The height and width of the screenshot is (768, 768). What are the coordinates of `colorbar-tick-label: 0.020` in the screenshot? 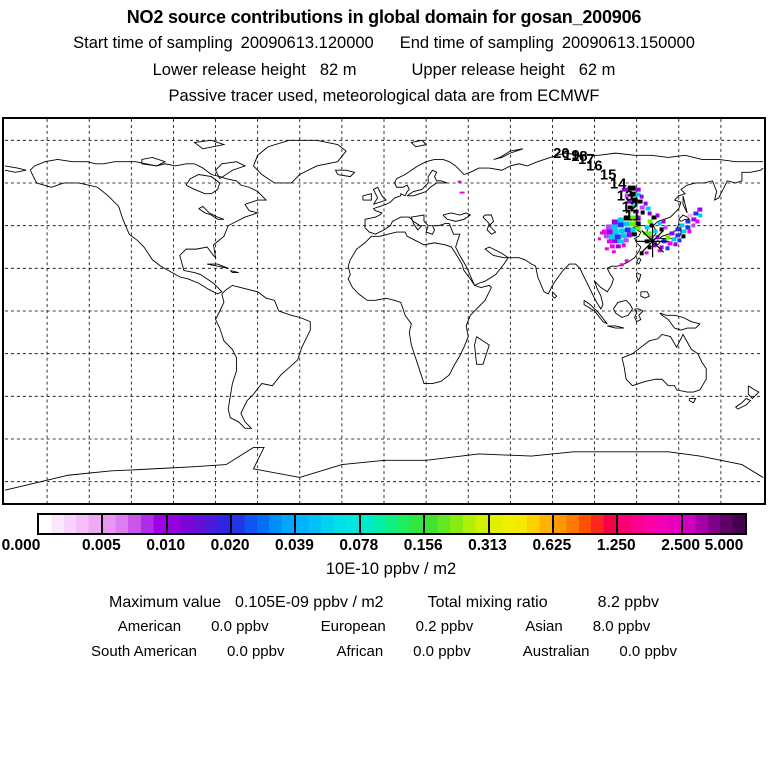 It's located at (230, 545).